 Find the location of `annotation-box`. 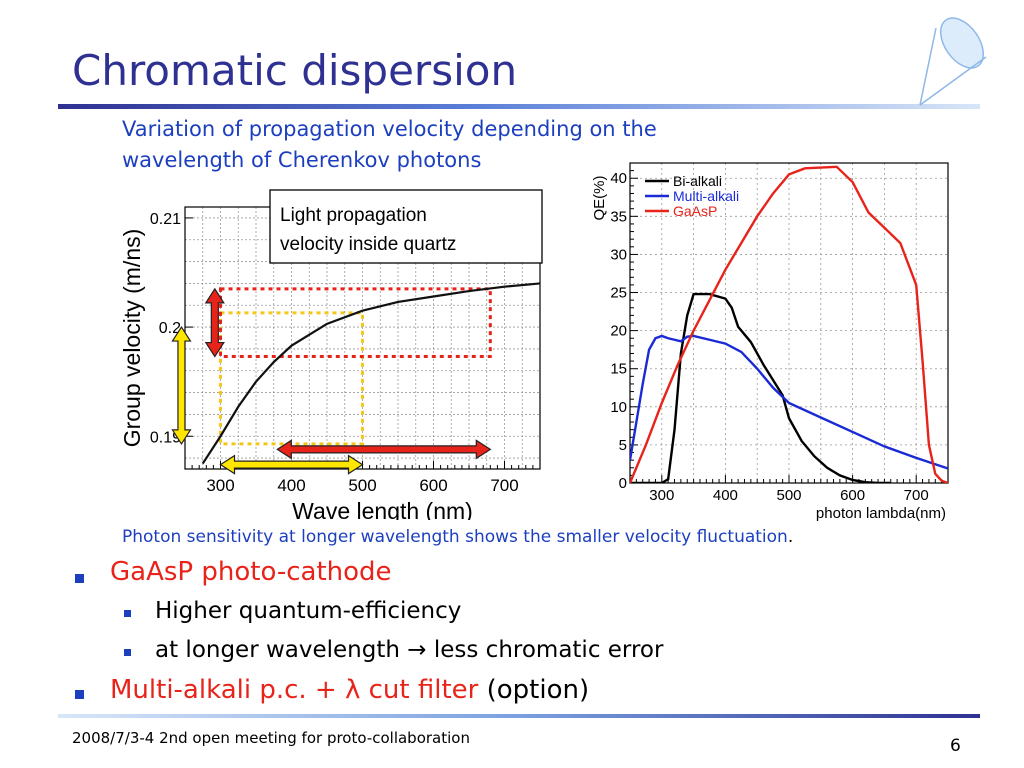

annotation-box is located at coordinates (406, 226).